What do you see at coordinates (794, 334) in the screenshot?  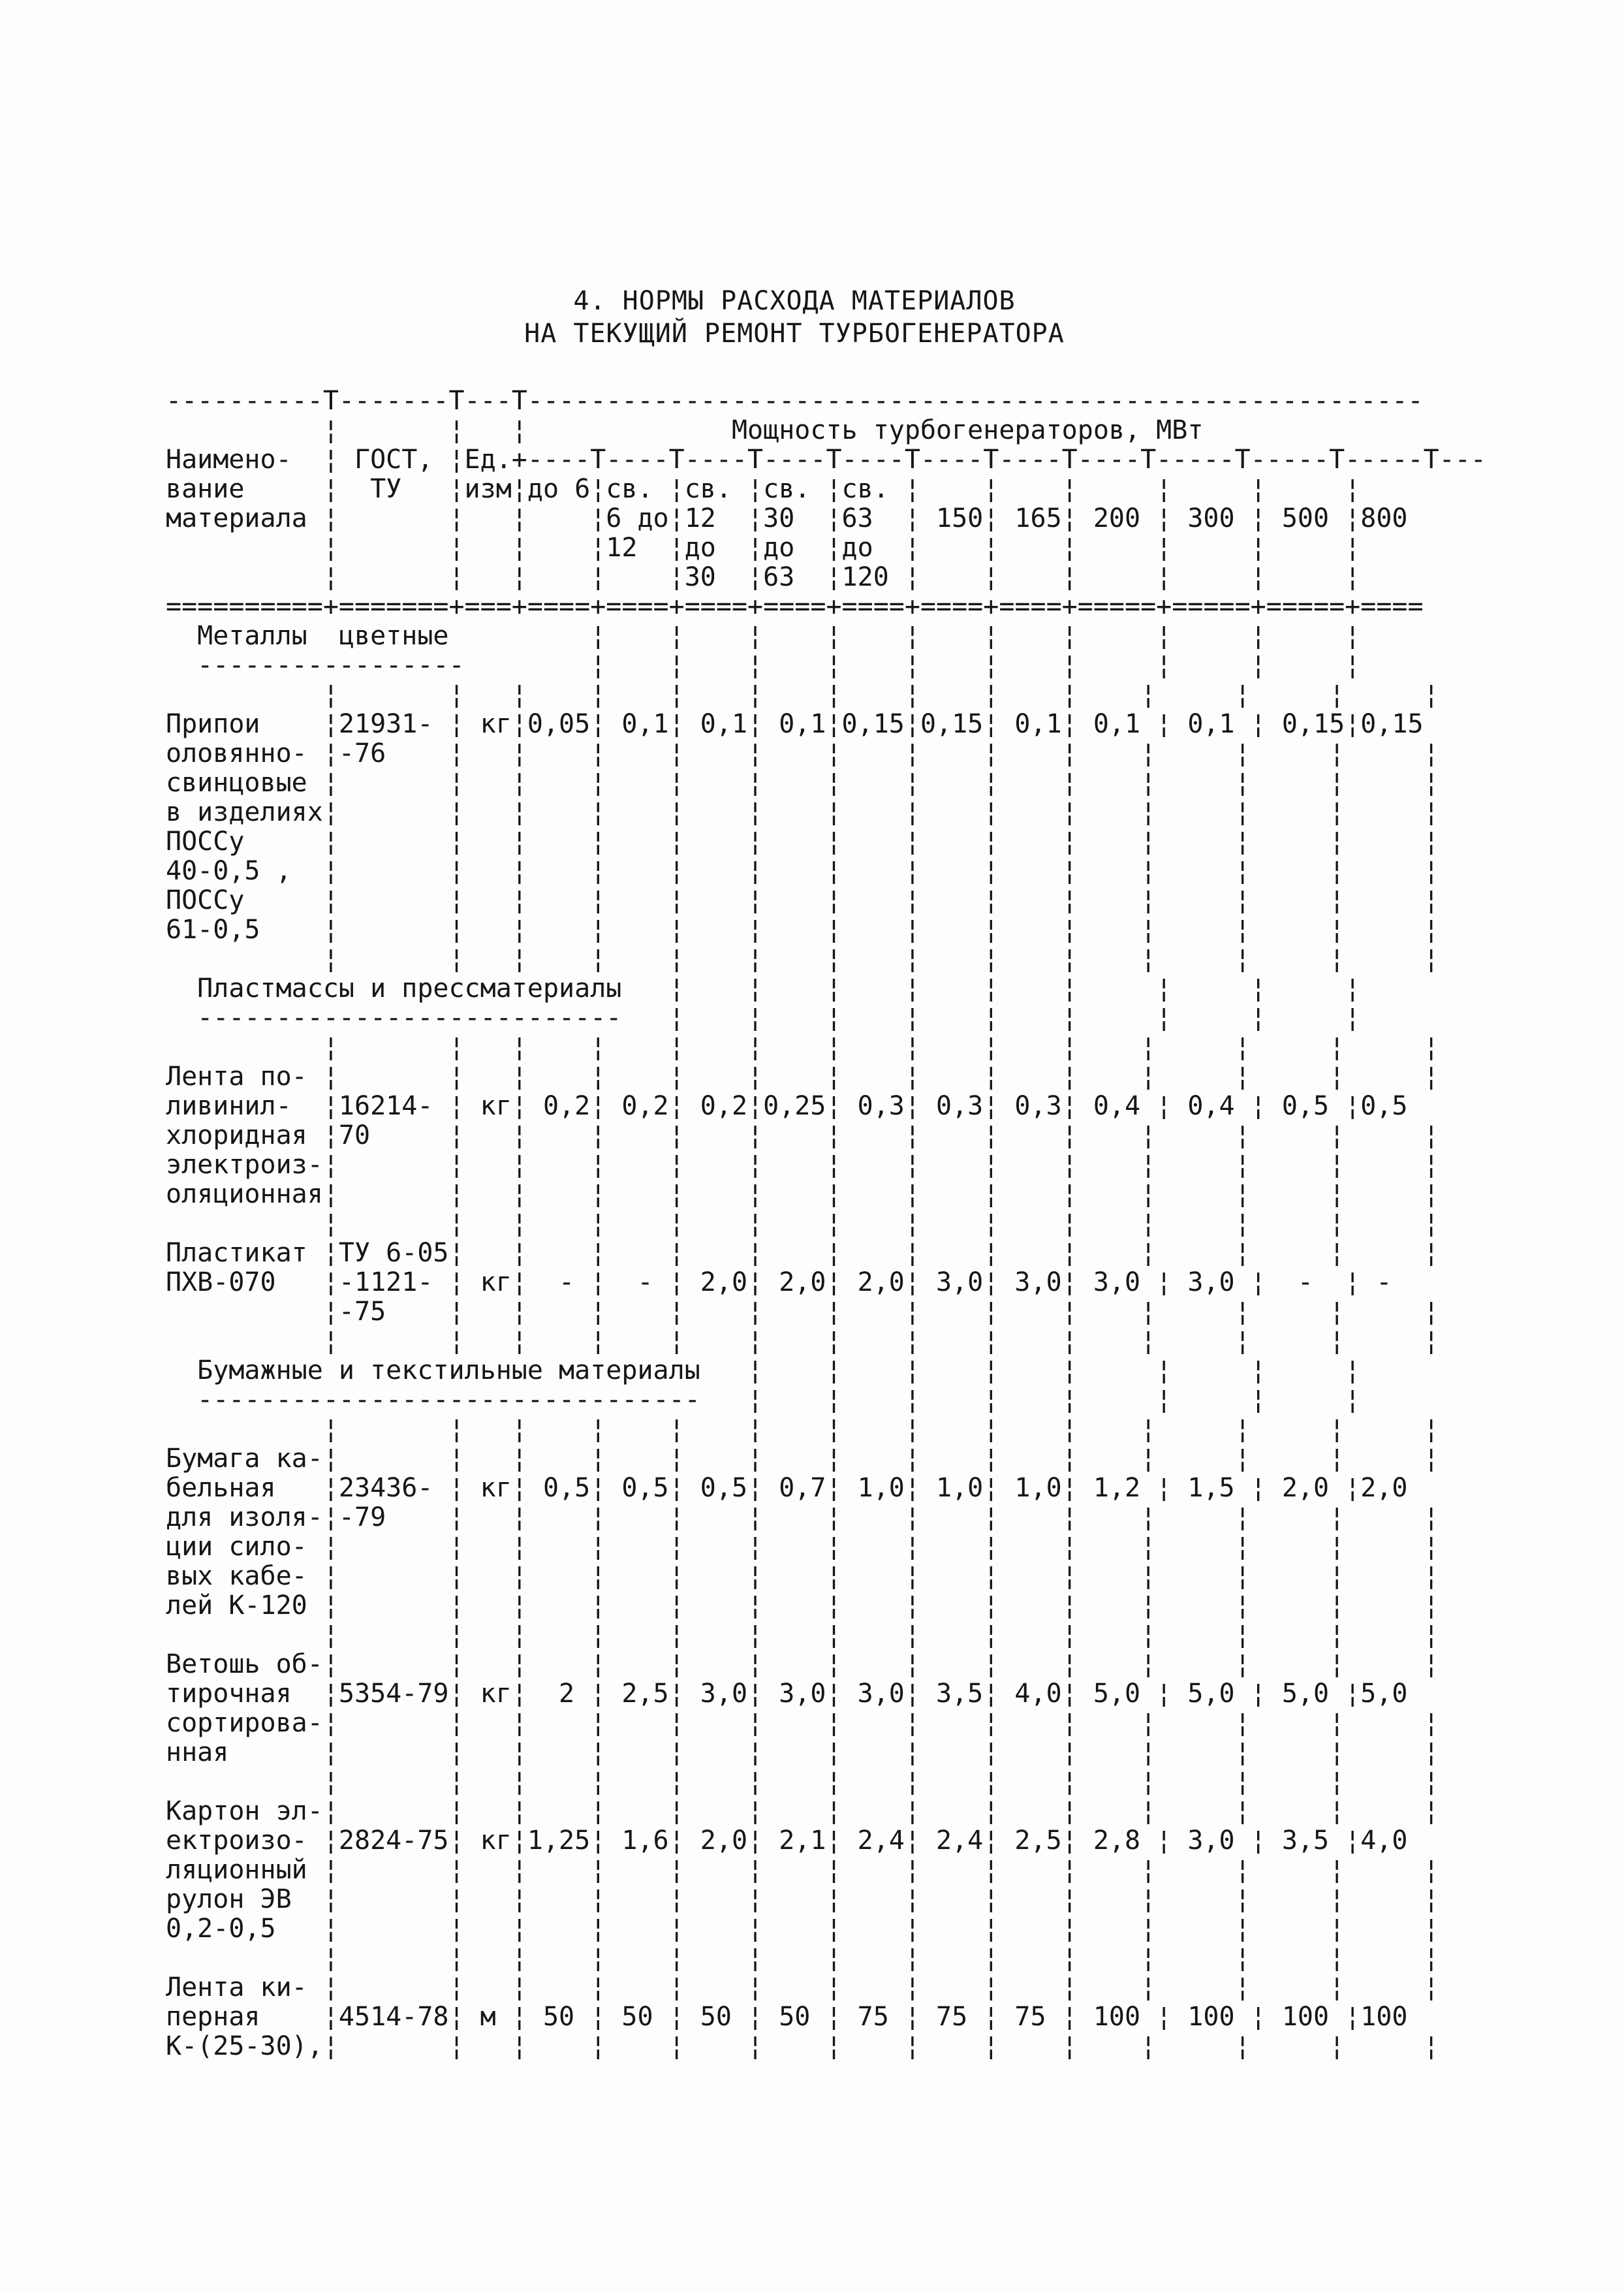 I see `page-title-line2: НА ТЕКУЩИЙ РЕМОНТ ТУРБОГЕНЕРАТОРА` at bounding box center [794, 334].